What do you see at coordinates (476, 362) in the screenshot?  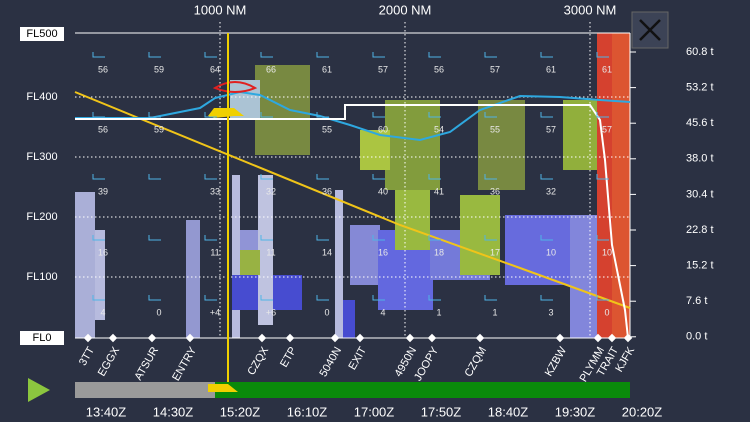 I see `waypoint-label: CZQM` at bounding box center [476, 362].